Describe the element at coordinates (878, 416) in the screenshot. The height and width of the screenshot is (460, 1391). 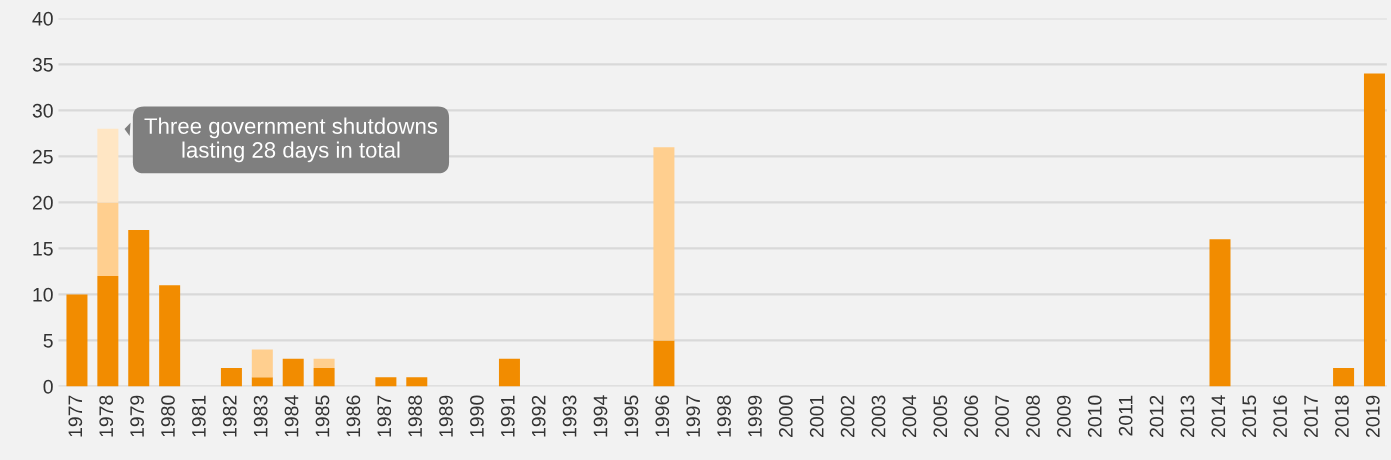
I see `x-tick-label: 2003` at that location.